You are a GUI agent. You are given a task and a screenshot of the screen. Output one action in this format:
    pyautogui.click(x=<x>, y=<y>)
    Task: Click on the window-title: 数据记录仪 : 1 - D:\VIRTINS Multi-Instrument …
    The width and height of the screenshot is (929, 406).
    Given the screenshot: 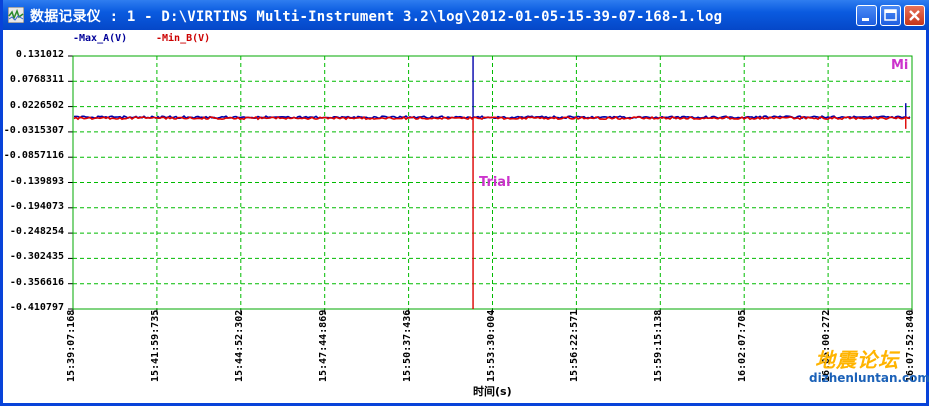 What is the action you would take?
    pyautogui.click(x=376, y=17)
    